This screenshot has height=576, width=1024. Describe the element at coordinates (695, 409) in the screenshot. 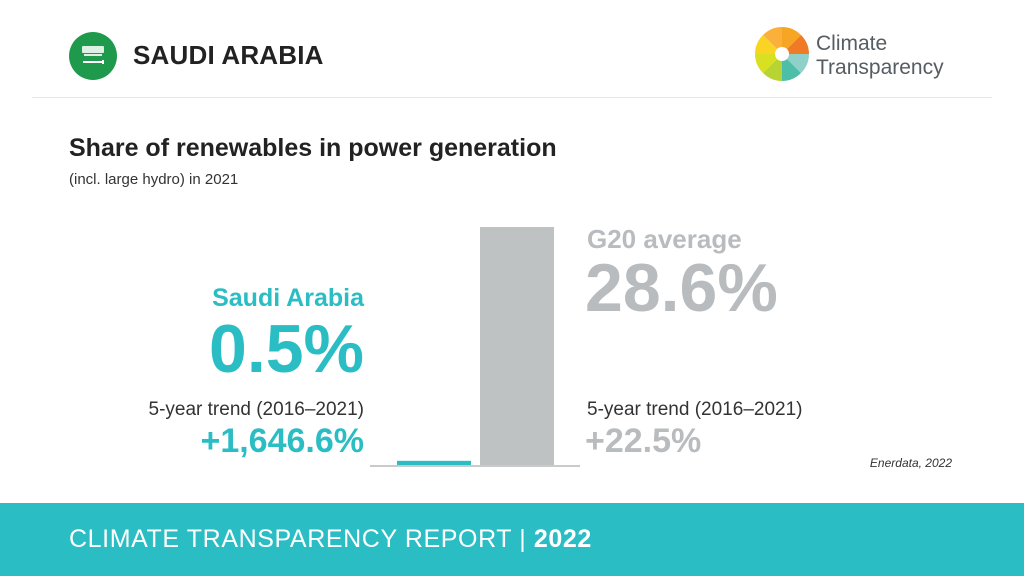

I see `g20-trend-label: 5-year trend (2016–2021)` at that location.